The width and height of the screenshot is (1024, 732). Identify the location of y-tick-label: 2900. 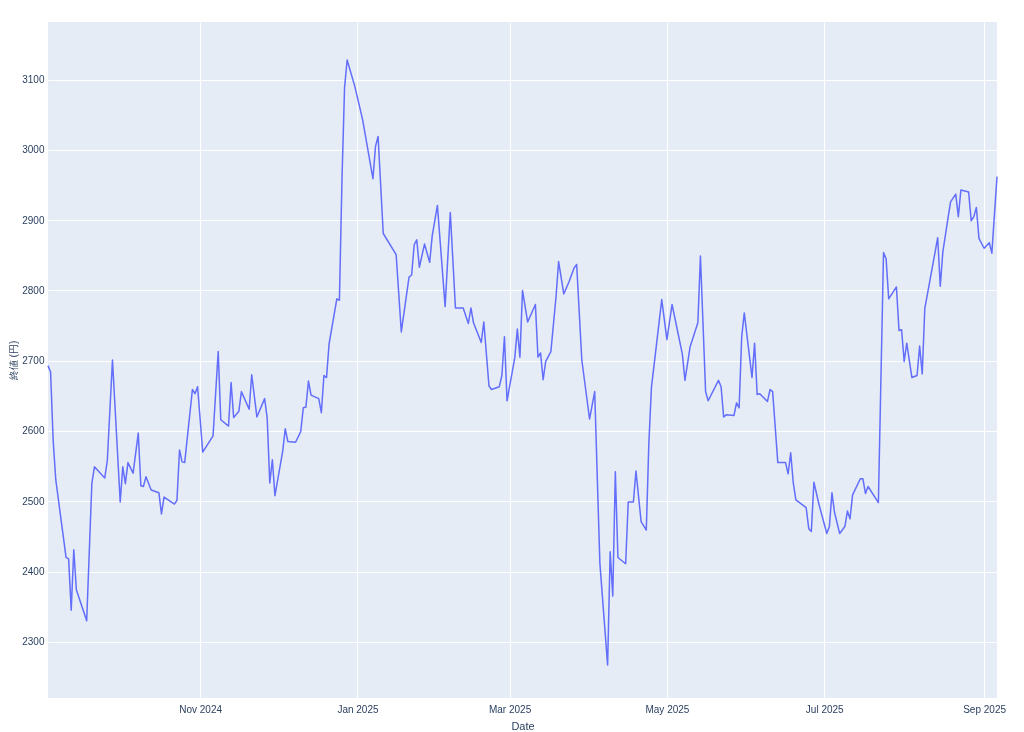
(33, 220).